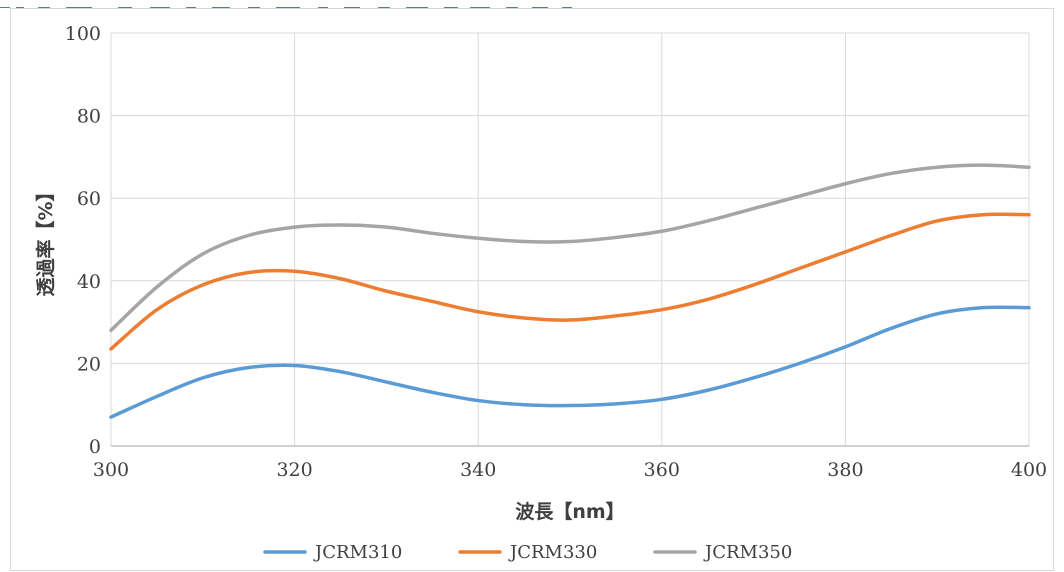 This screenshot has width=1064, height=572. What do you see at coordinates (662, 470) in the screenshot?
I see `x-tick-label: 360` at bounding box center [662, 470].